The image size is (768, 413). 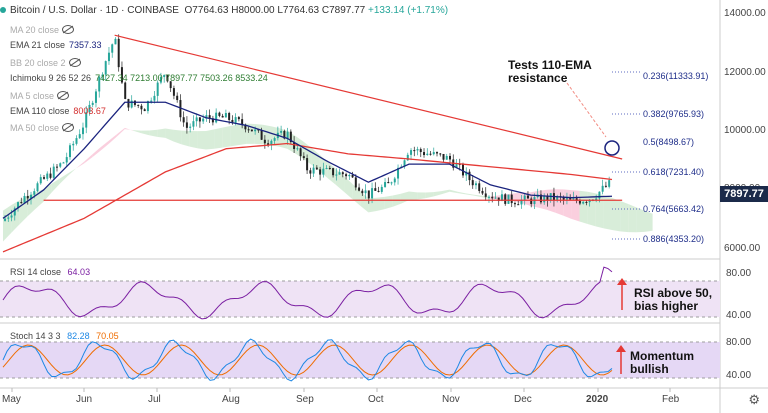 What do you see at coordinates (674, 239) in the screenshot?
I see `fib-level-label: 0.886(4353.20)` at bounding box center [674, 239].